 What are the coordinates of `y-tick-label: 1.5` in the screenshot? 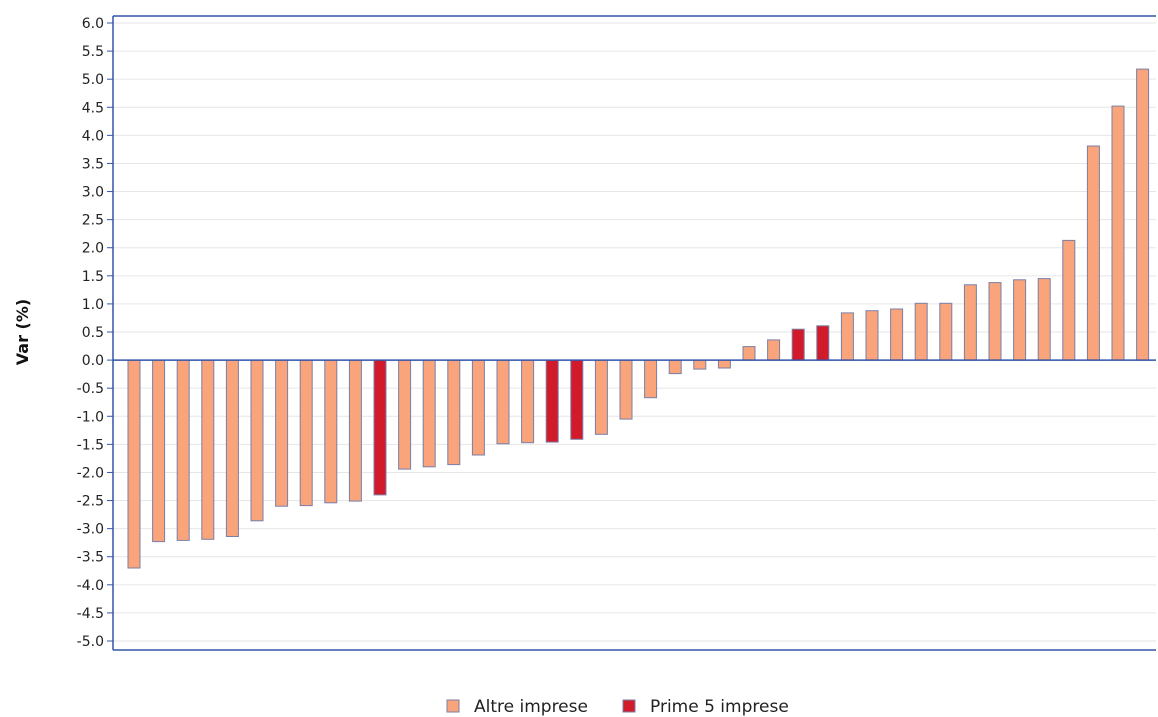 It's located at (93, 277).